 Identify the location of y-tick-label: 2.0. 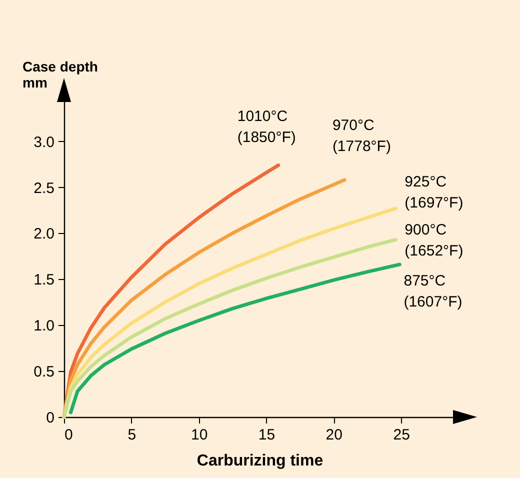
(44, 234).